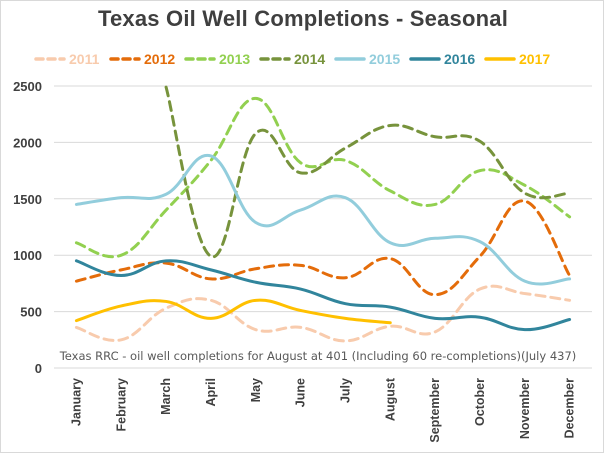 The height and width of the screenshot is (455, 606). Describe the element at coordinates (211, 392) in the screenshot. I see `x-tick-label: April` at that location.